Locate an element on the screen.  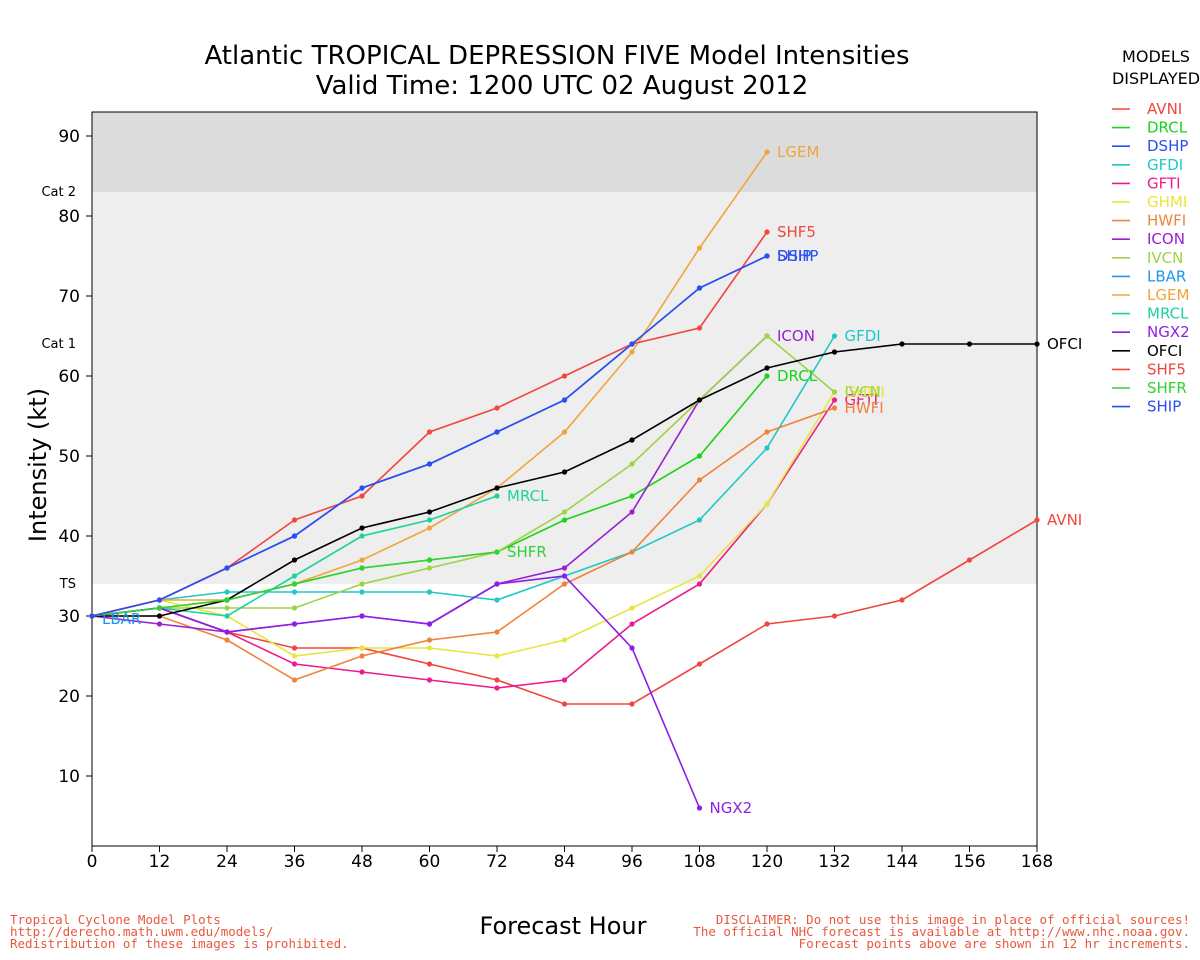
legend-label-ivcn: IVCN is located at coordinates (1165, 258).